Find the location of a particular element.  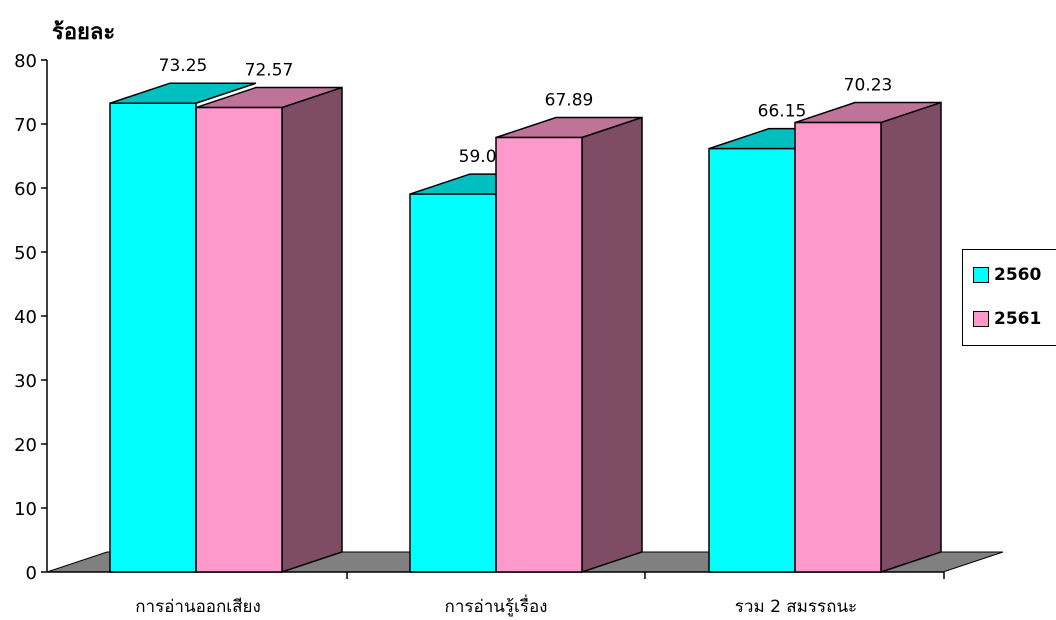

data-label-2560: 59.05 is located at coordinates (483, 157).